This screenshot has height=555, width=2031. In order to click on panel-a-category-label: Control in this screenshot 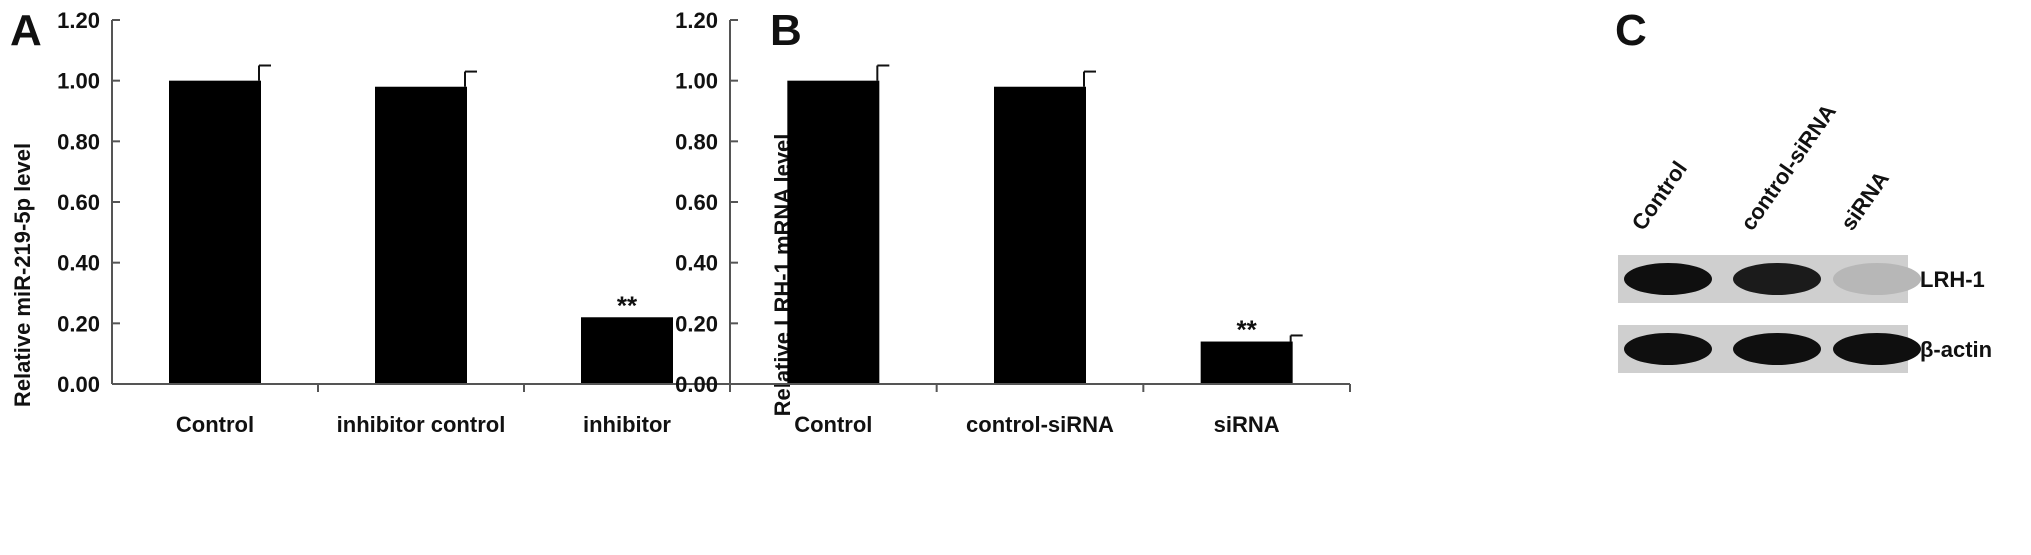, I will do `click(215, 424)`.